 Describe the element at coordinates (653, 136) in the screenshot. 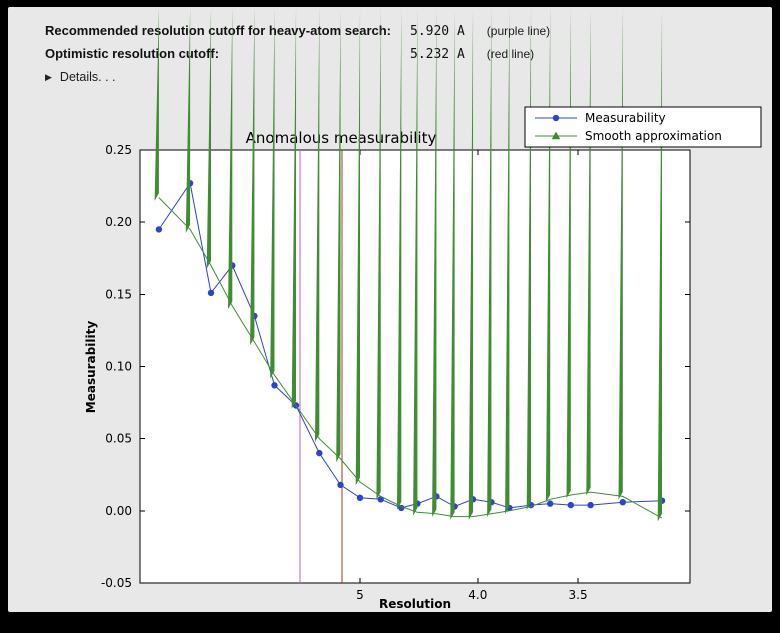

I see `legend-entry: Smooth approximation` at that location.